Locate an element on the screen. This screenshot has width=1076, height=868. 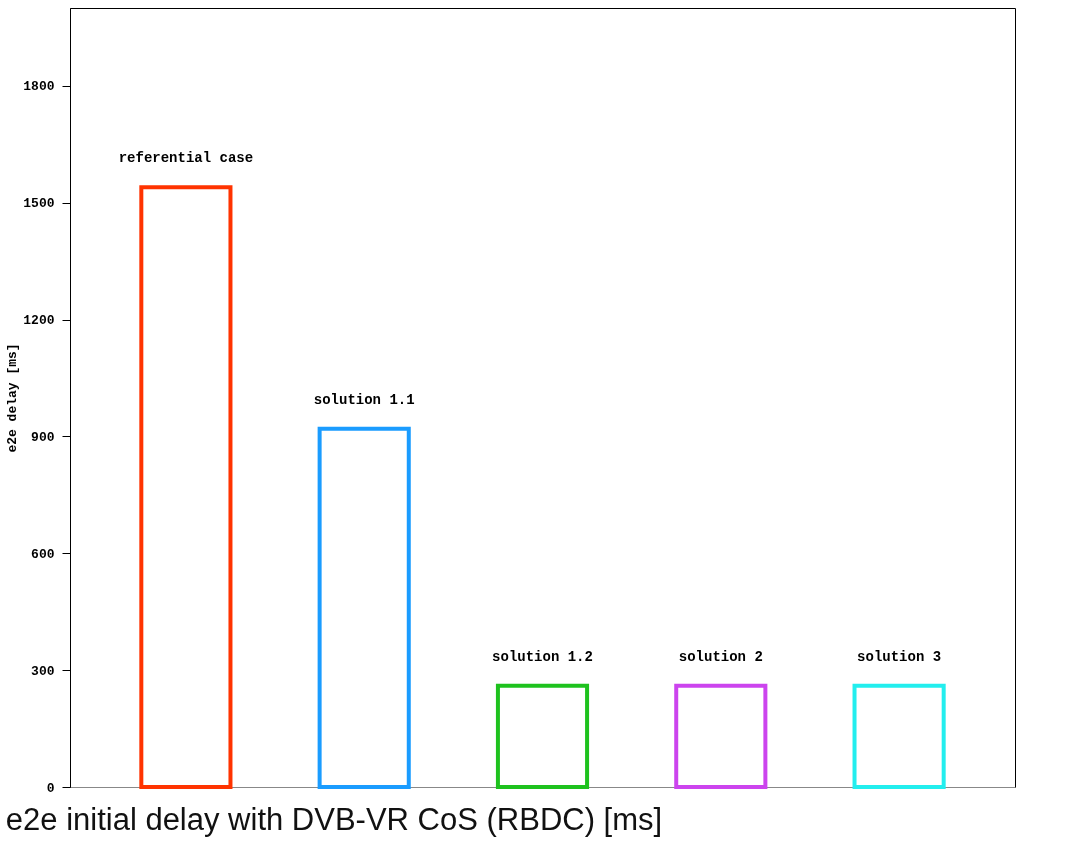
x-tick-label: solution 3 is located at coordinates (899, 656).